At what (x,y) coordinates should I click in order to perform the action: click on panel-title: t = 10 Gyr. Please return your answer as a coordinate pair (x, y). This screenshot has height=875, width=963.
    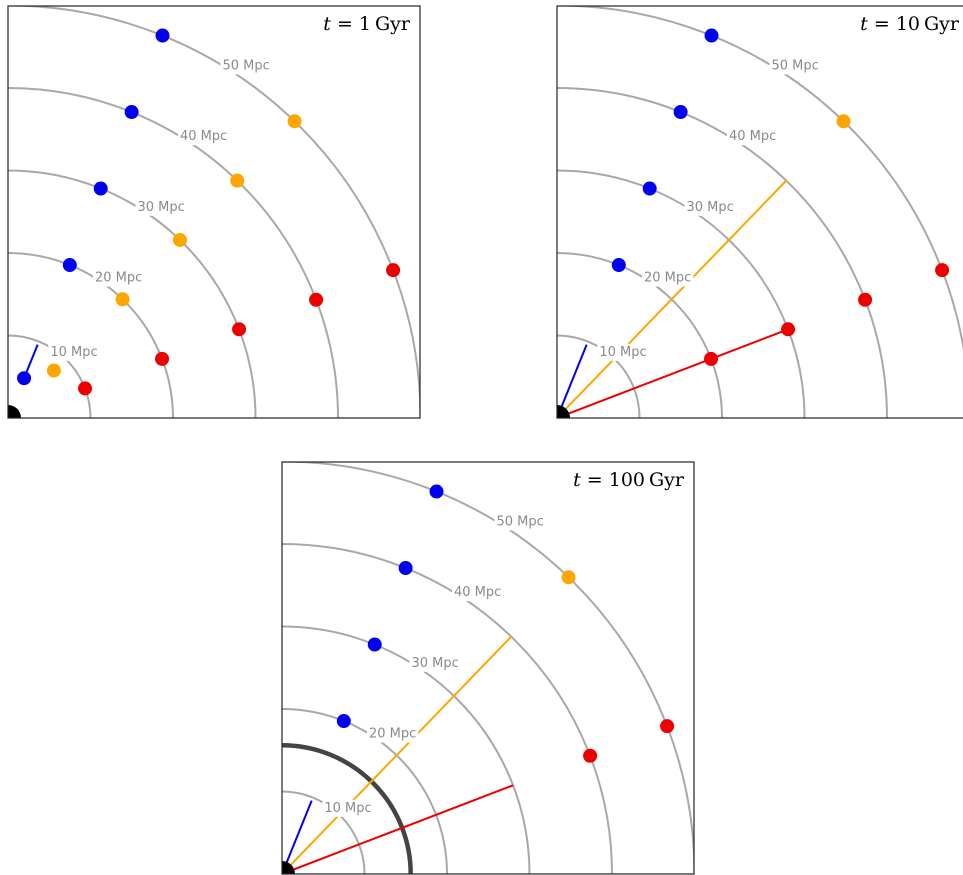
    Looking at the image, I should click on (910, 24).